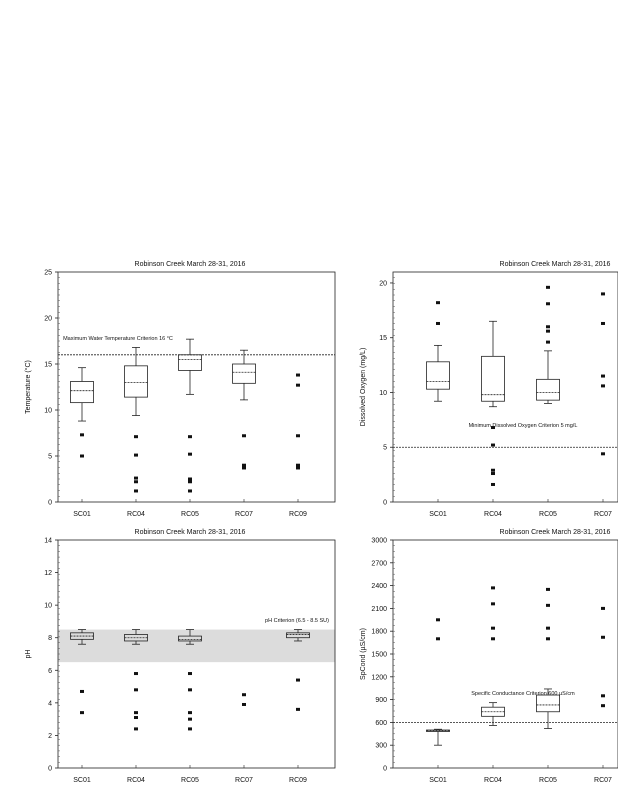 The height and width of the screenshot is (800, 618). Describe the element at coordinates (379, 655) in the screenshot. I see `y-tick-label: 1500` at that location.